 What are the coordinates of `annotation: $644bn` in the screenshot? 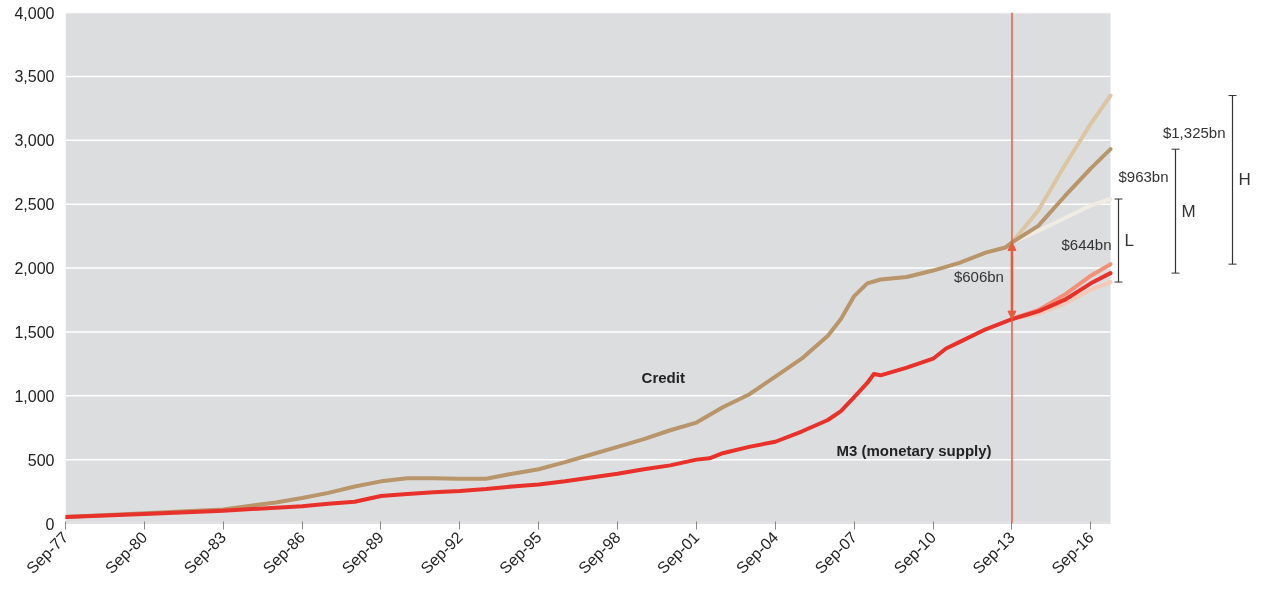 It's located at (1086, 245).